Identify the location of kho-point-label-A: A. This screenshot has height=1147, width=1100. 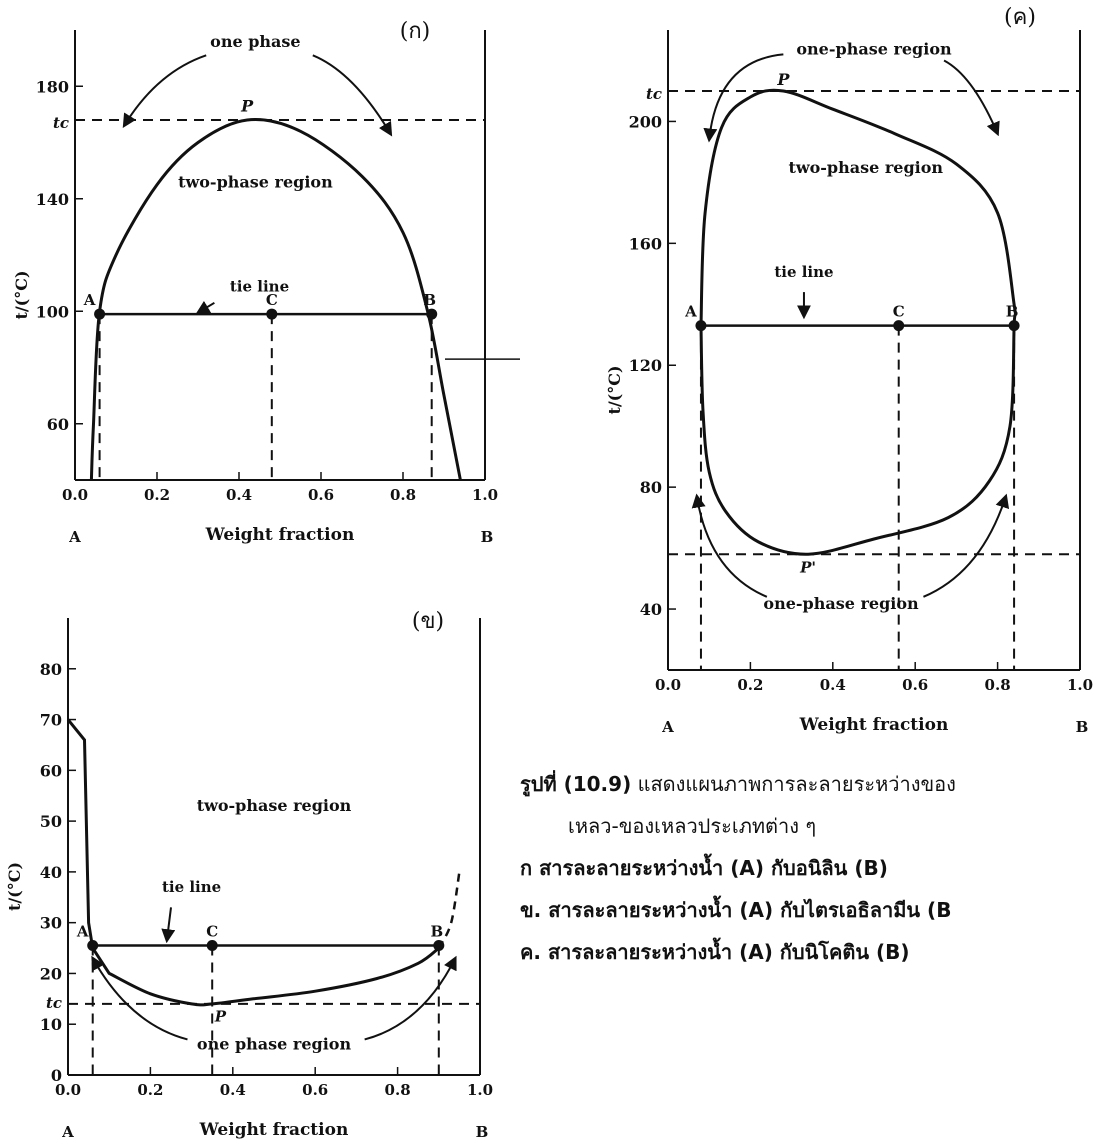
(82, 932).